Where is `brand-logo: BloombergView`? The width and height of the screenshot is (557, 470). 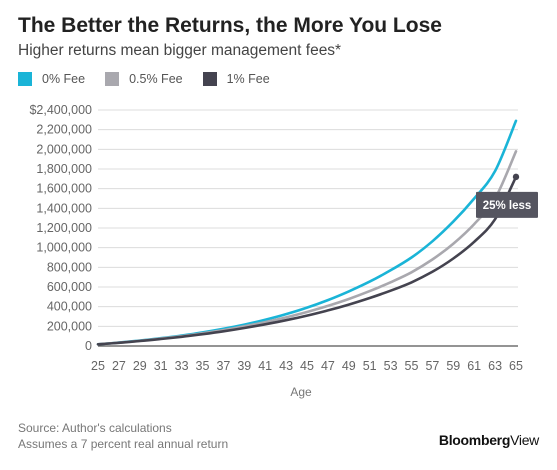 brand-logo: BloombergView is located at coordinates (489, 440).